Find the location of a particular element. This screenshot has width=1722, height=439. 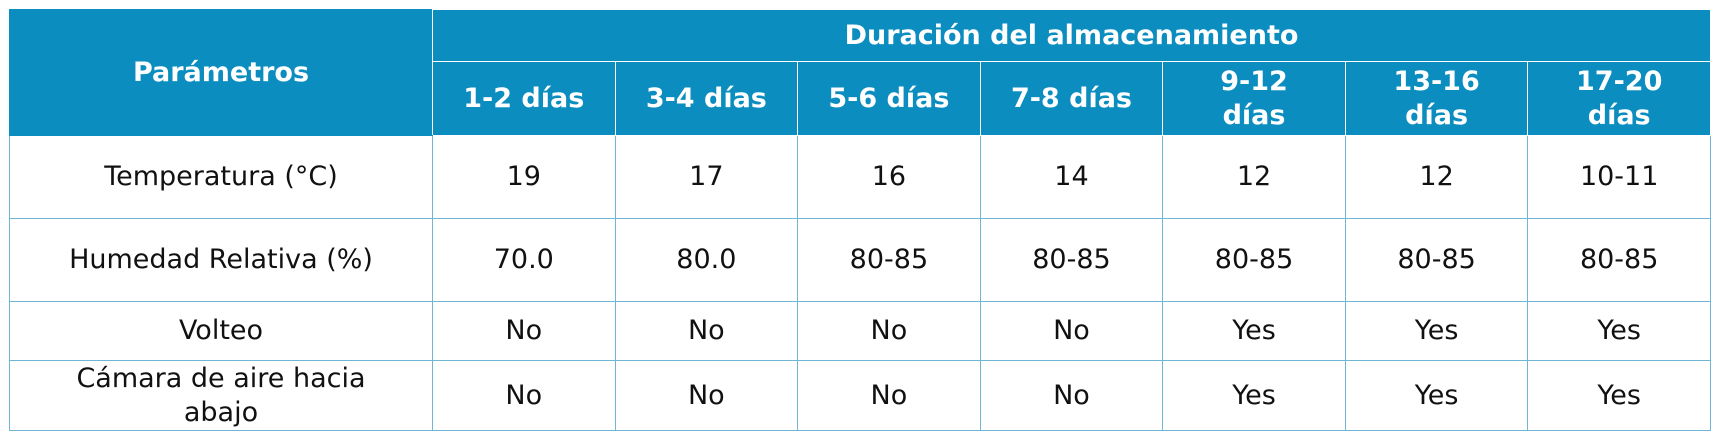

text-line: 9-12 is located at coordinates (1254, 81).